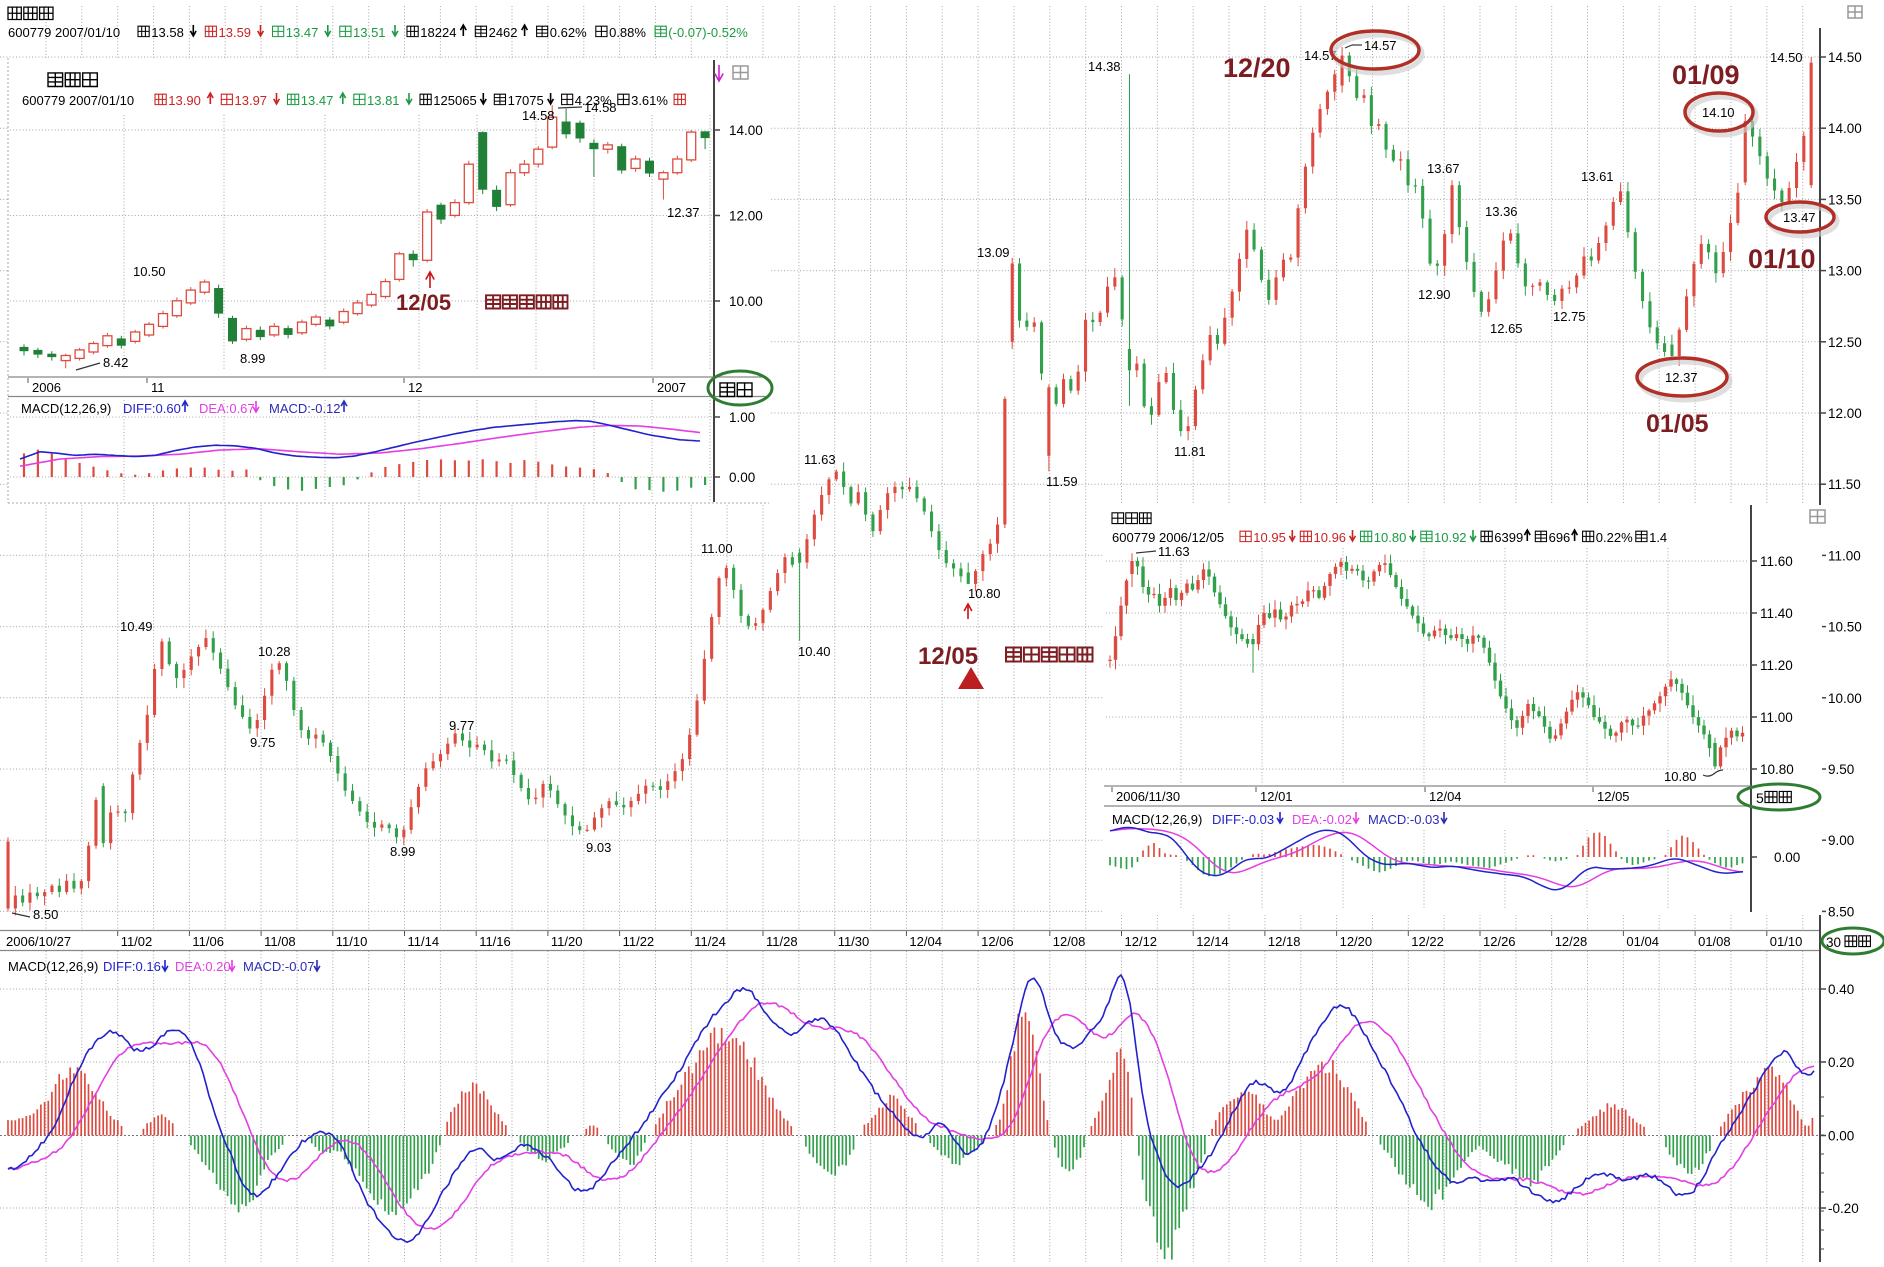  What do you see at coordinates (1841, 769) in the screenshot?
I see `svg-text: 9.50` at bounding box center [1841, 769].